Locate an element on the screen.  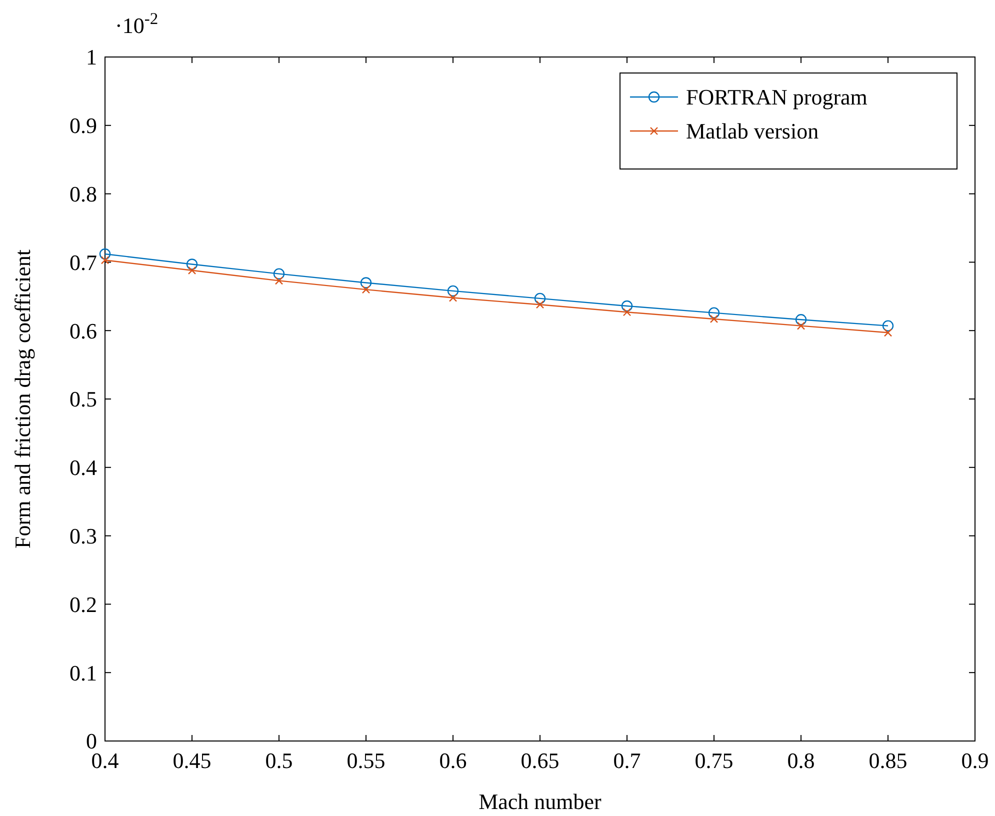
y-tick-label: 0.5 is located at coordinates (83, 399).